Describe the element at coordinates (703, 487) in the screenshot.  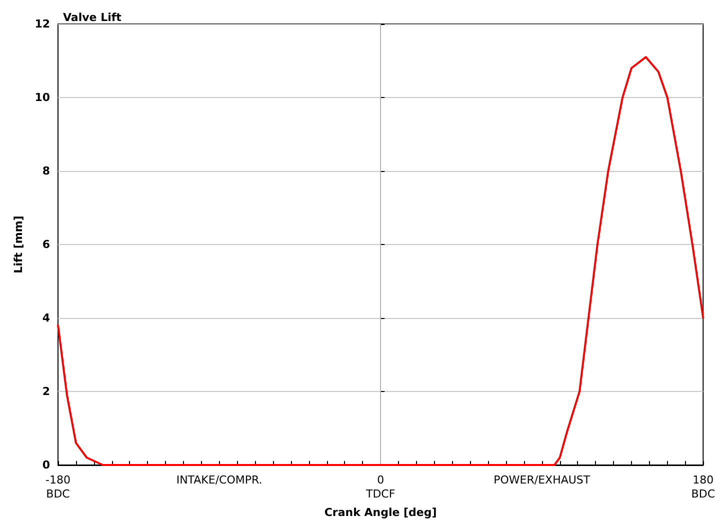
I see `x-tick-label: 180 BDC` at that location.